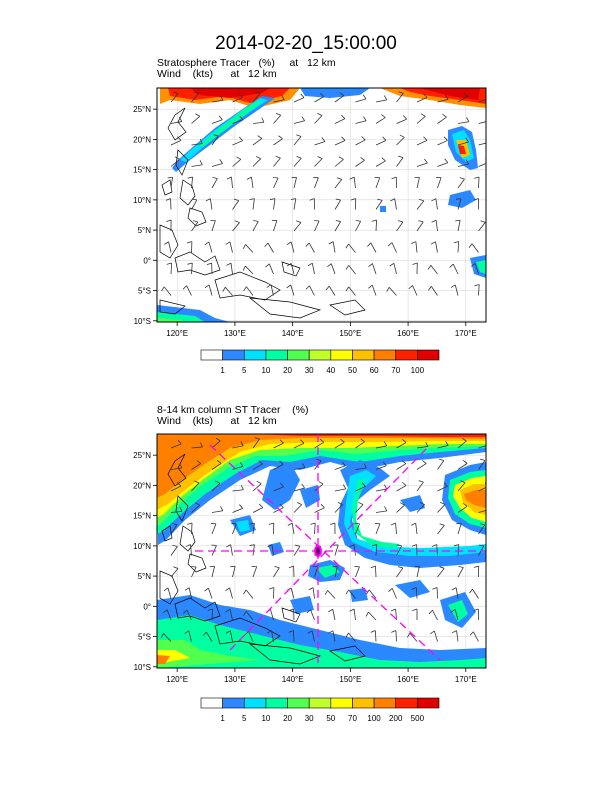 This screenshot has width=612, height=792. I want to click on colorbar-label: 5, so click(244, 718).